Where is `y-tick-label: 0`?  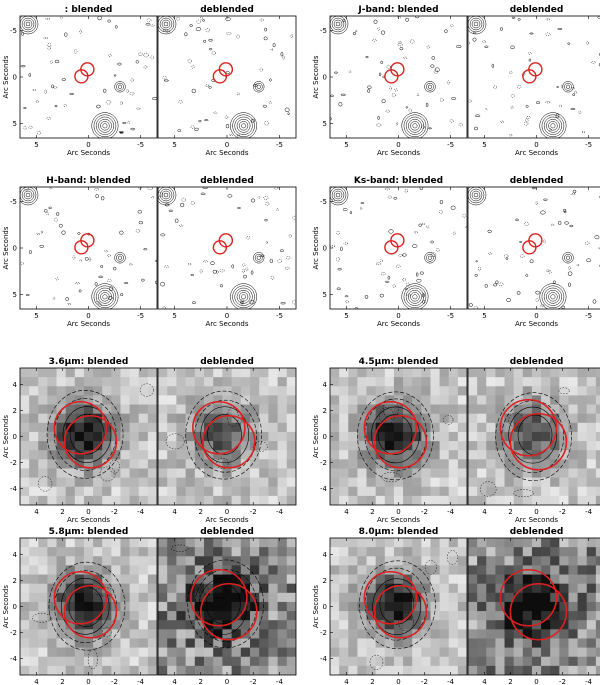
y-tick-label: 0 is located at coordinates (325, 437).